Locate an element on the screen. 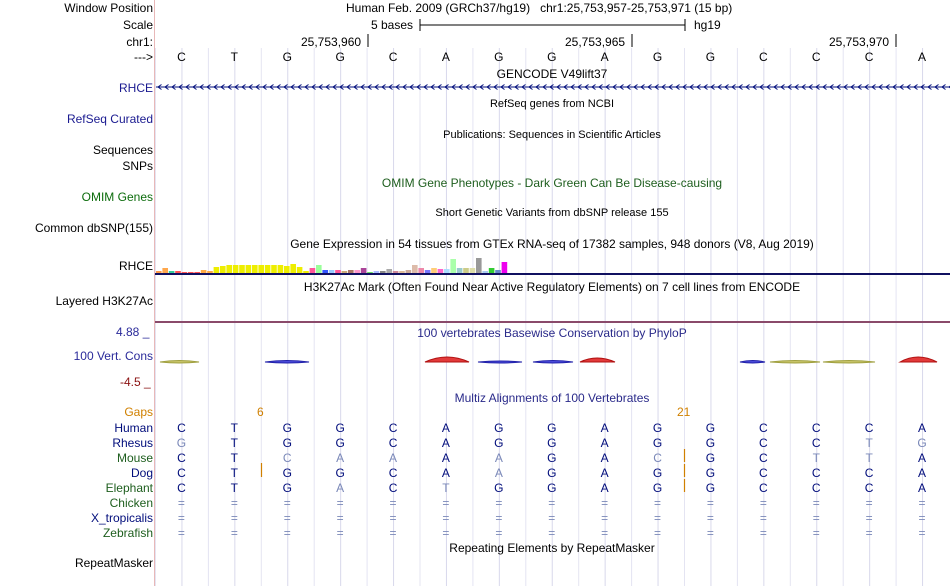  reference-base: G is located at coordinates (499, 57).